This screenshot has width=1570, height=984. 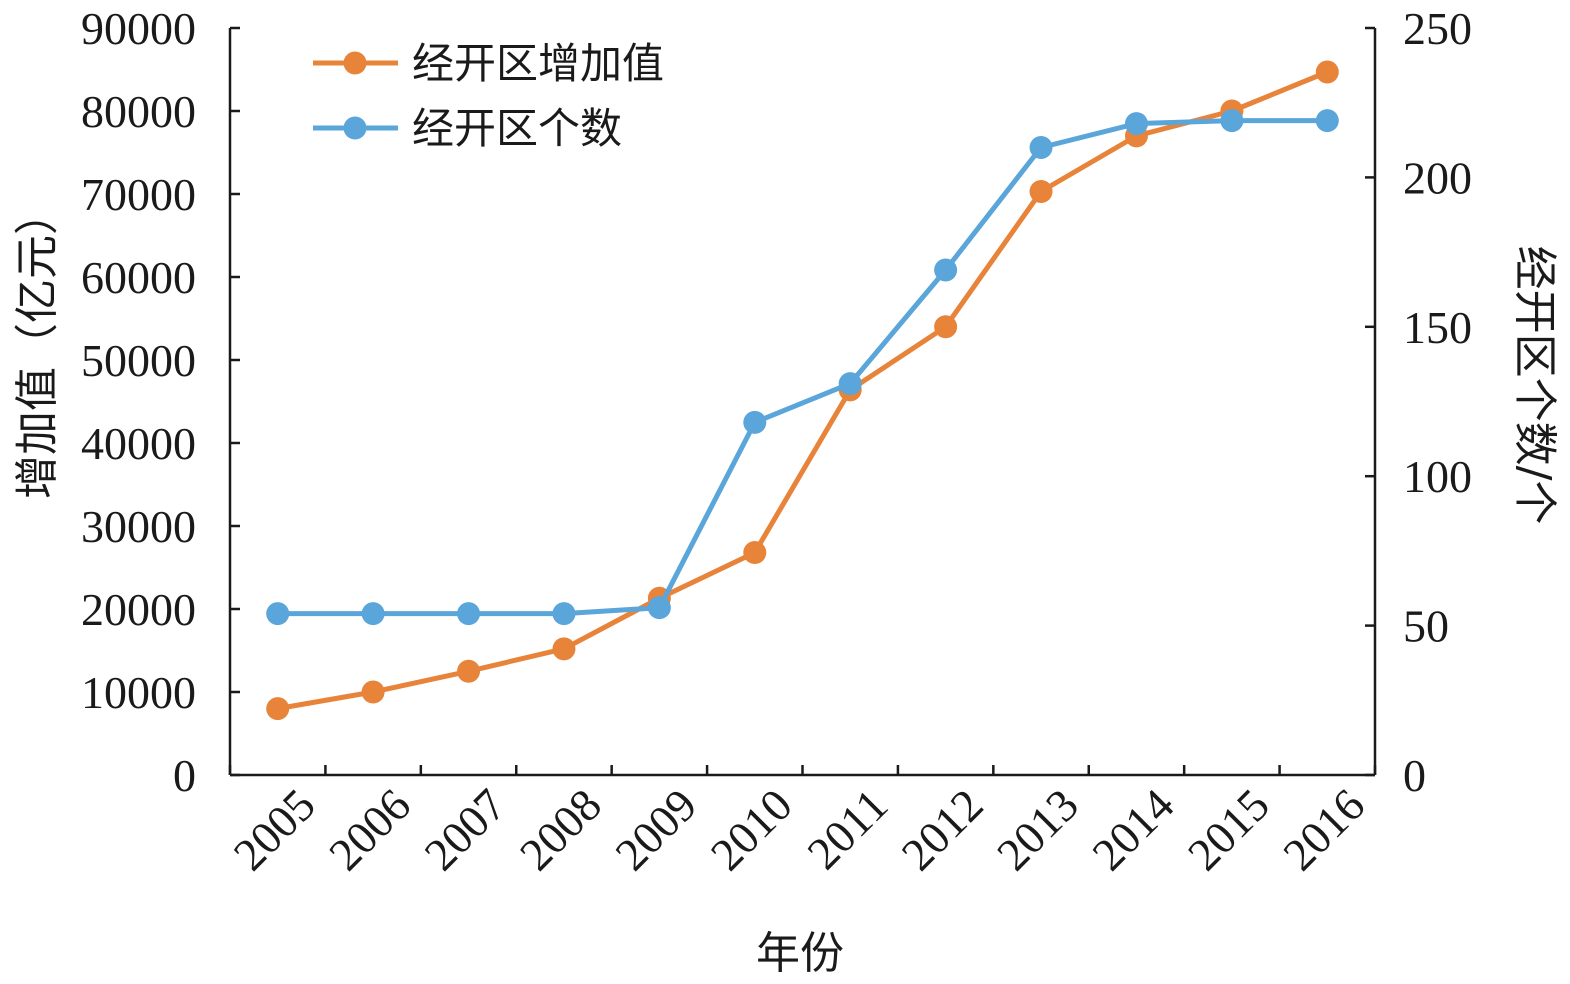 I want to click on left-y-tick-label: 50000, so click(x=138, y=360).